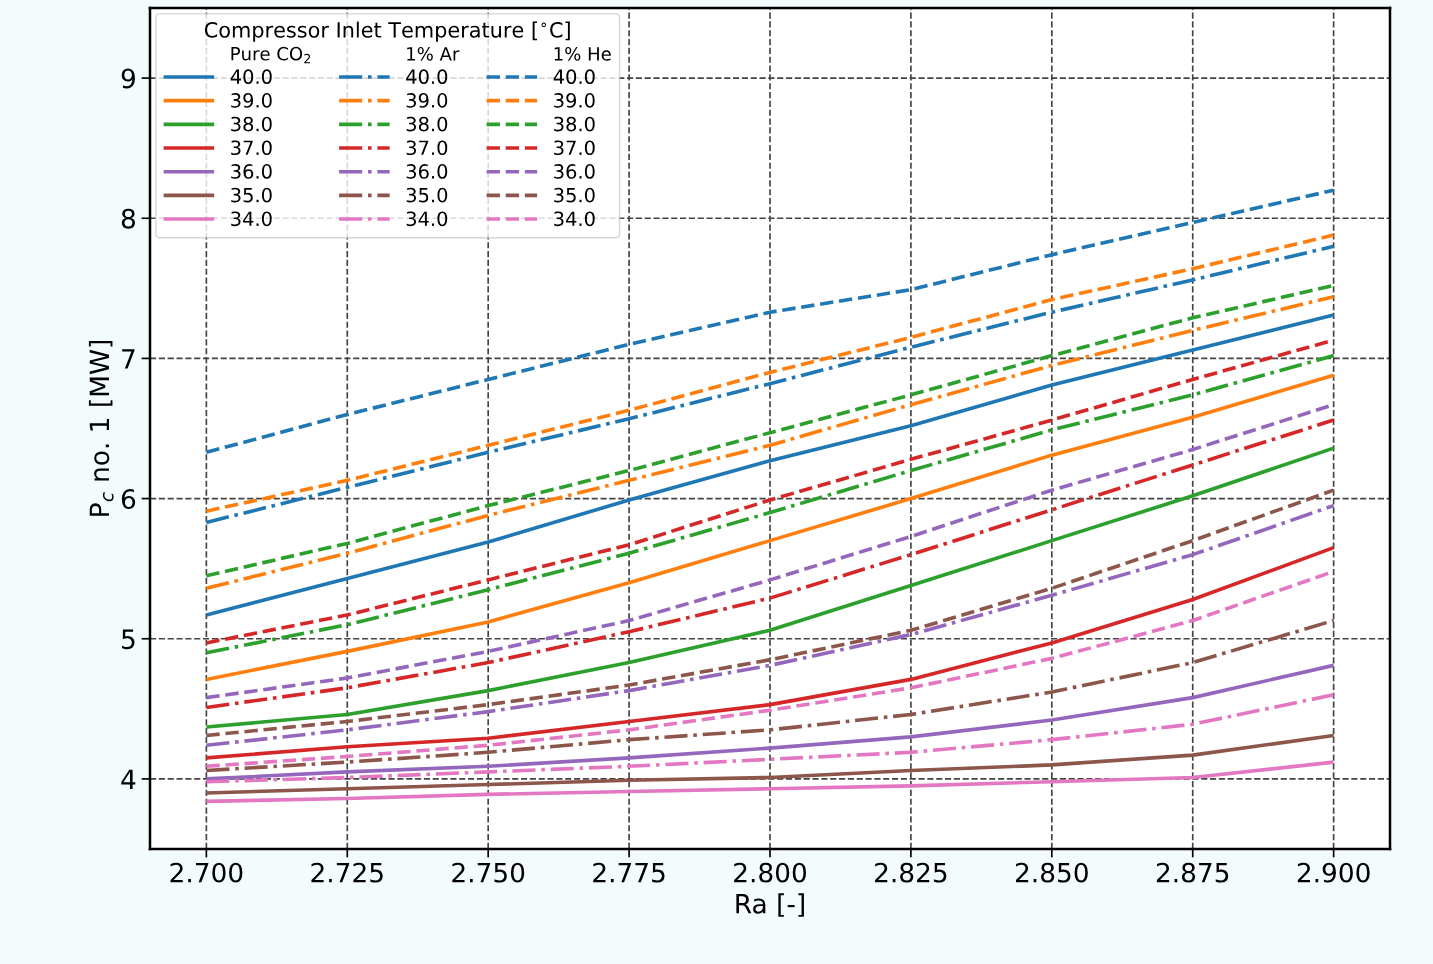 This screenshot has width=1433, height=964. I want to click on y-tick-label: 8, so click(128, 218).